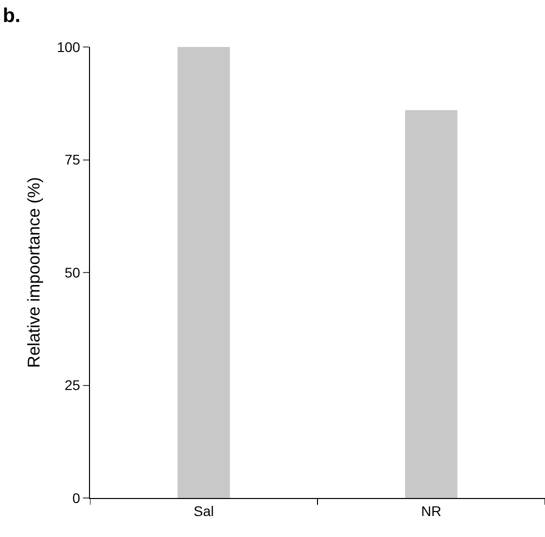 The width and height of the screenshot is (545, 537). Describe the element at coordinates (34, 272) in the screenshot. I see `y-axis-title: Relative impoortance (%)` at that location.